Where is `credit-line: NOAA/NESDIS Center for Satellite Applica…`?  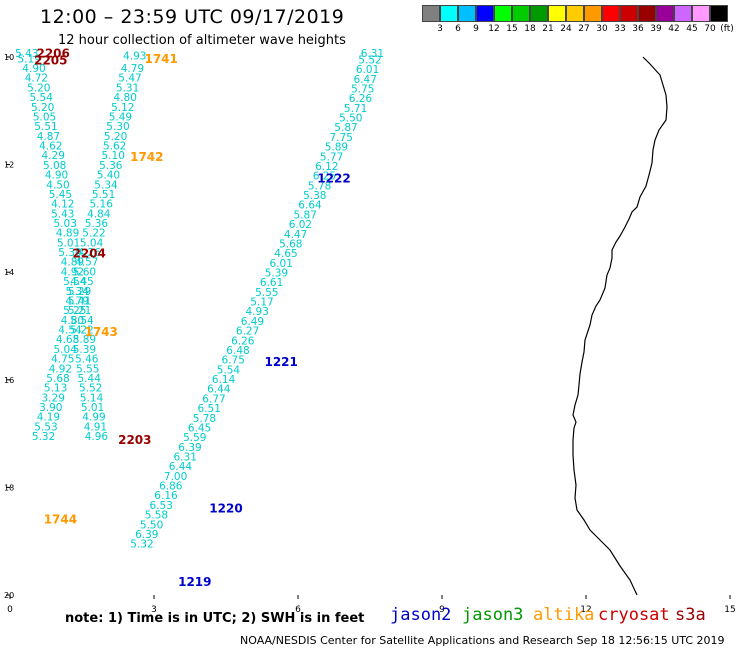 credit-line: NOAA/NESDIS Center for Satellite Applica… is located at coordinates (482, 640).